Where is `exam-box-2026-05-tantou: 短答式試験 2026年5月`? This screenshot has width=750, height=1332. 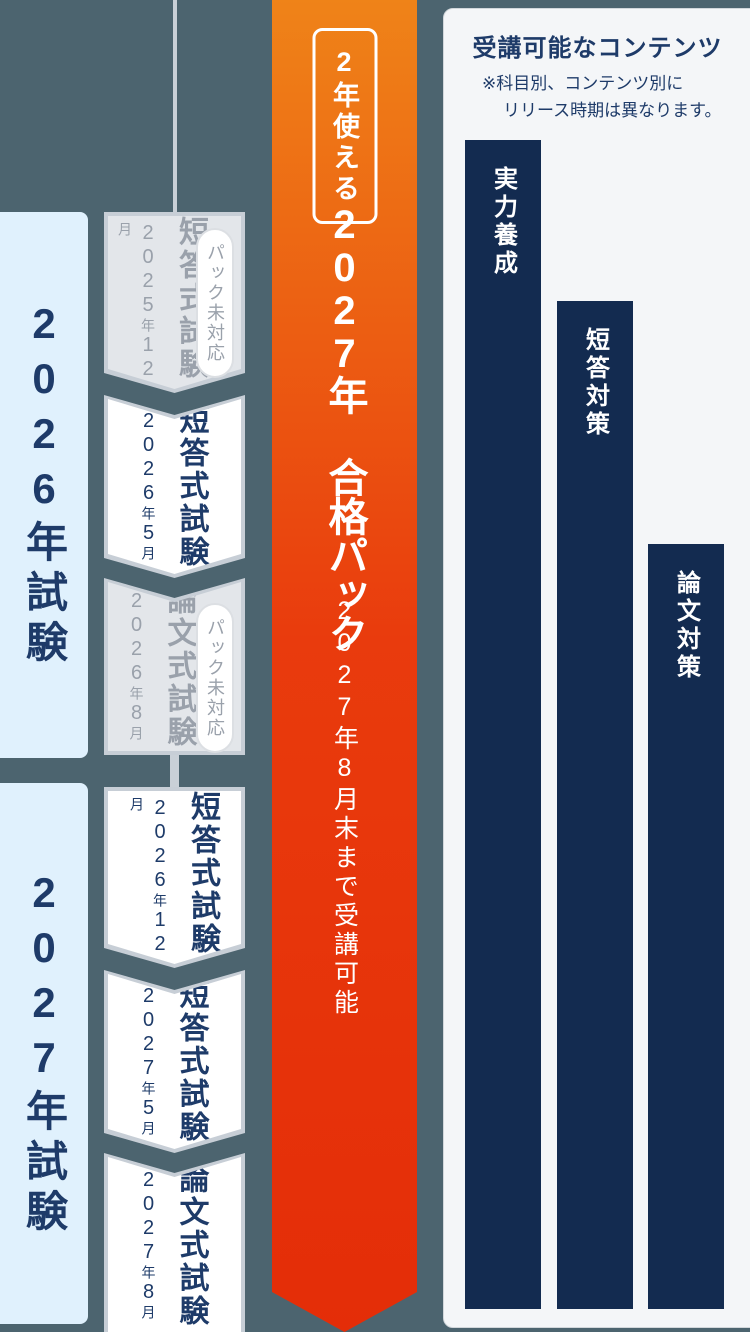 exam-box-2026-05-tantou: 短答式試験 2026年5月 is located at coordinates (174, 486).